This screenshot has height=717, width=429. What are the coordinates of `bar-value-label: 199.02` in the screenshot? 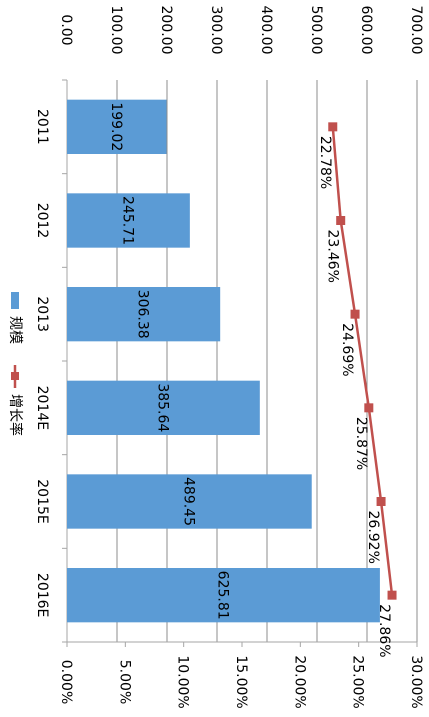 It's located at (116, 126).